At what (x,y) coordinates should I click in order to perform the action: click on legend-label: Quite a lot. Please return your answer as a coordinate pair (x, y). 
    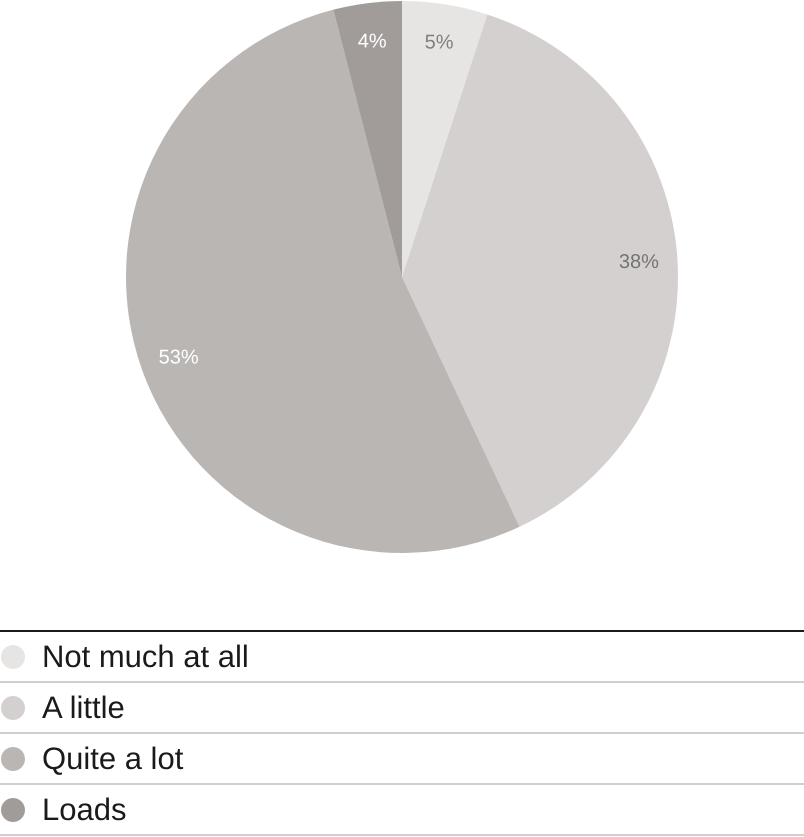
    Looking at the image, I should click on (113, 758).